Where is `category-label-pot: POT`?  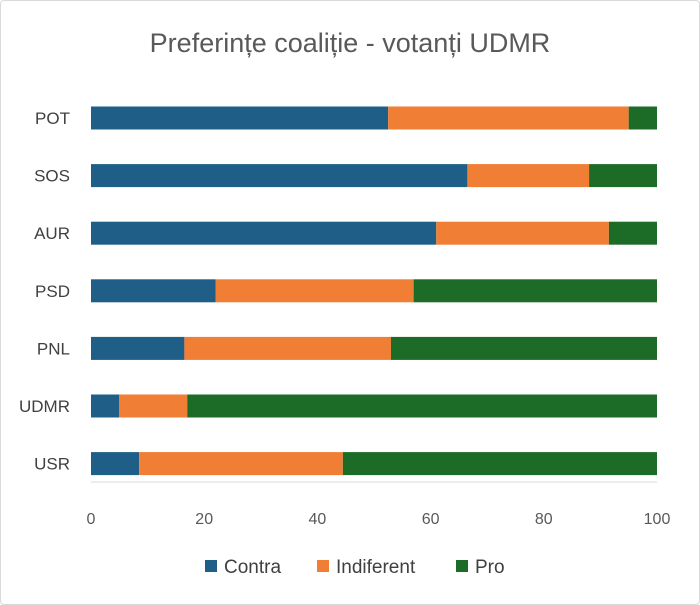 category-label-pot: POT is located at coordinates (52, 118).